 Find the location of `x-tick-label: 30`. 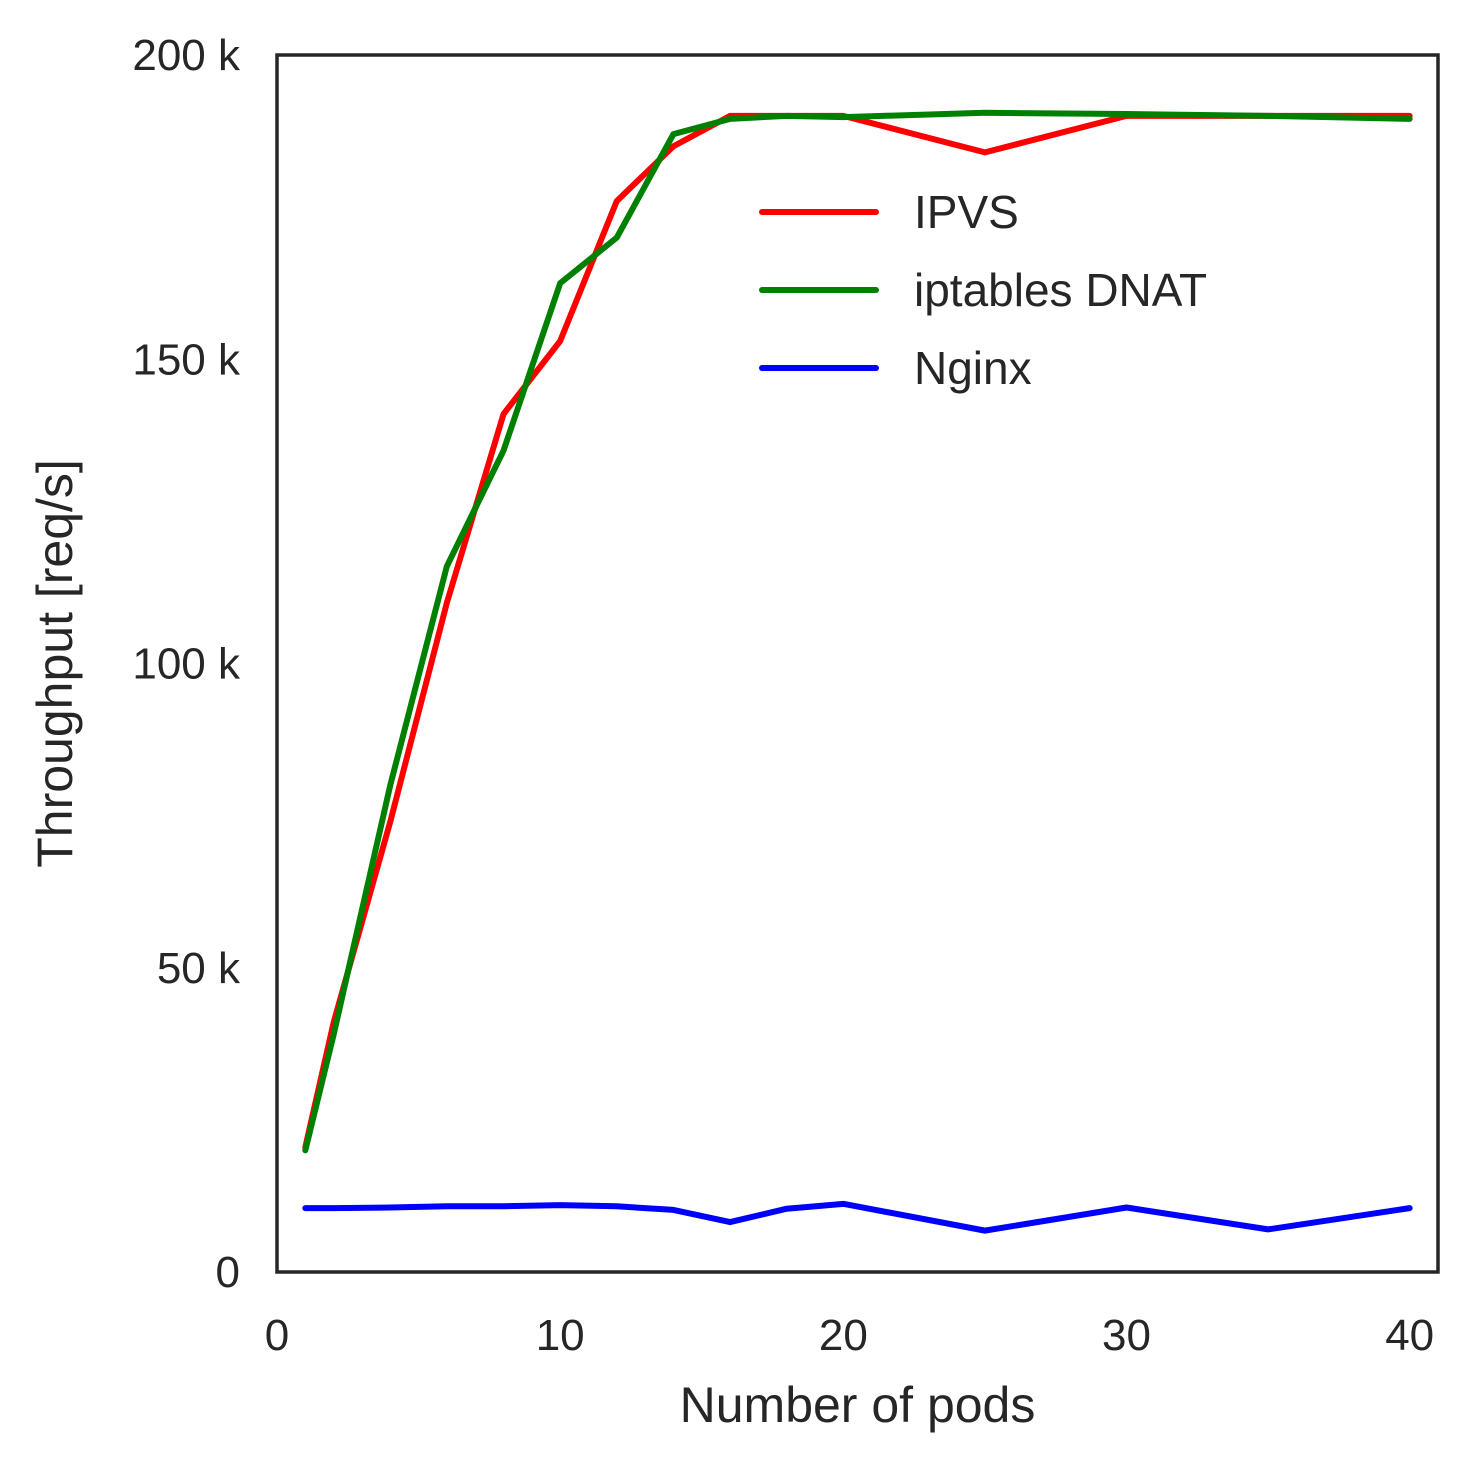

x-tick-label: 30 is located at coordinates (1126, 1335).